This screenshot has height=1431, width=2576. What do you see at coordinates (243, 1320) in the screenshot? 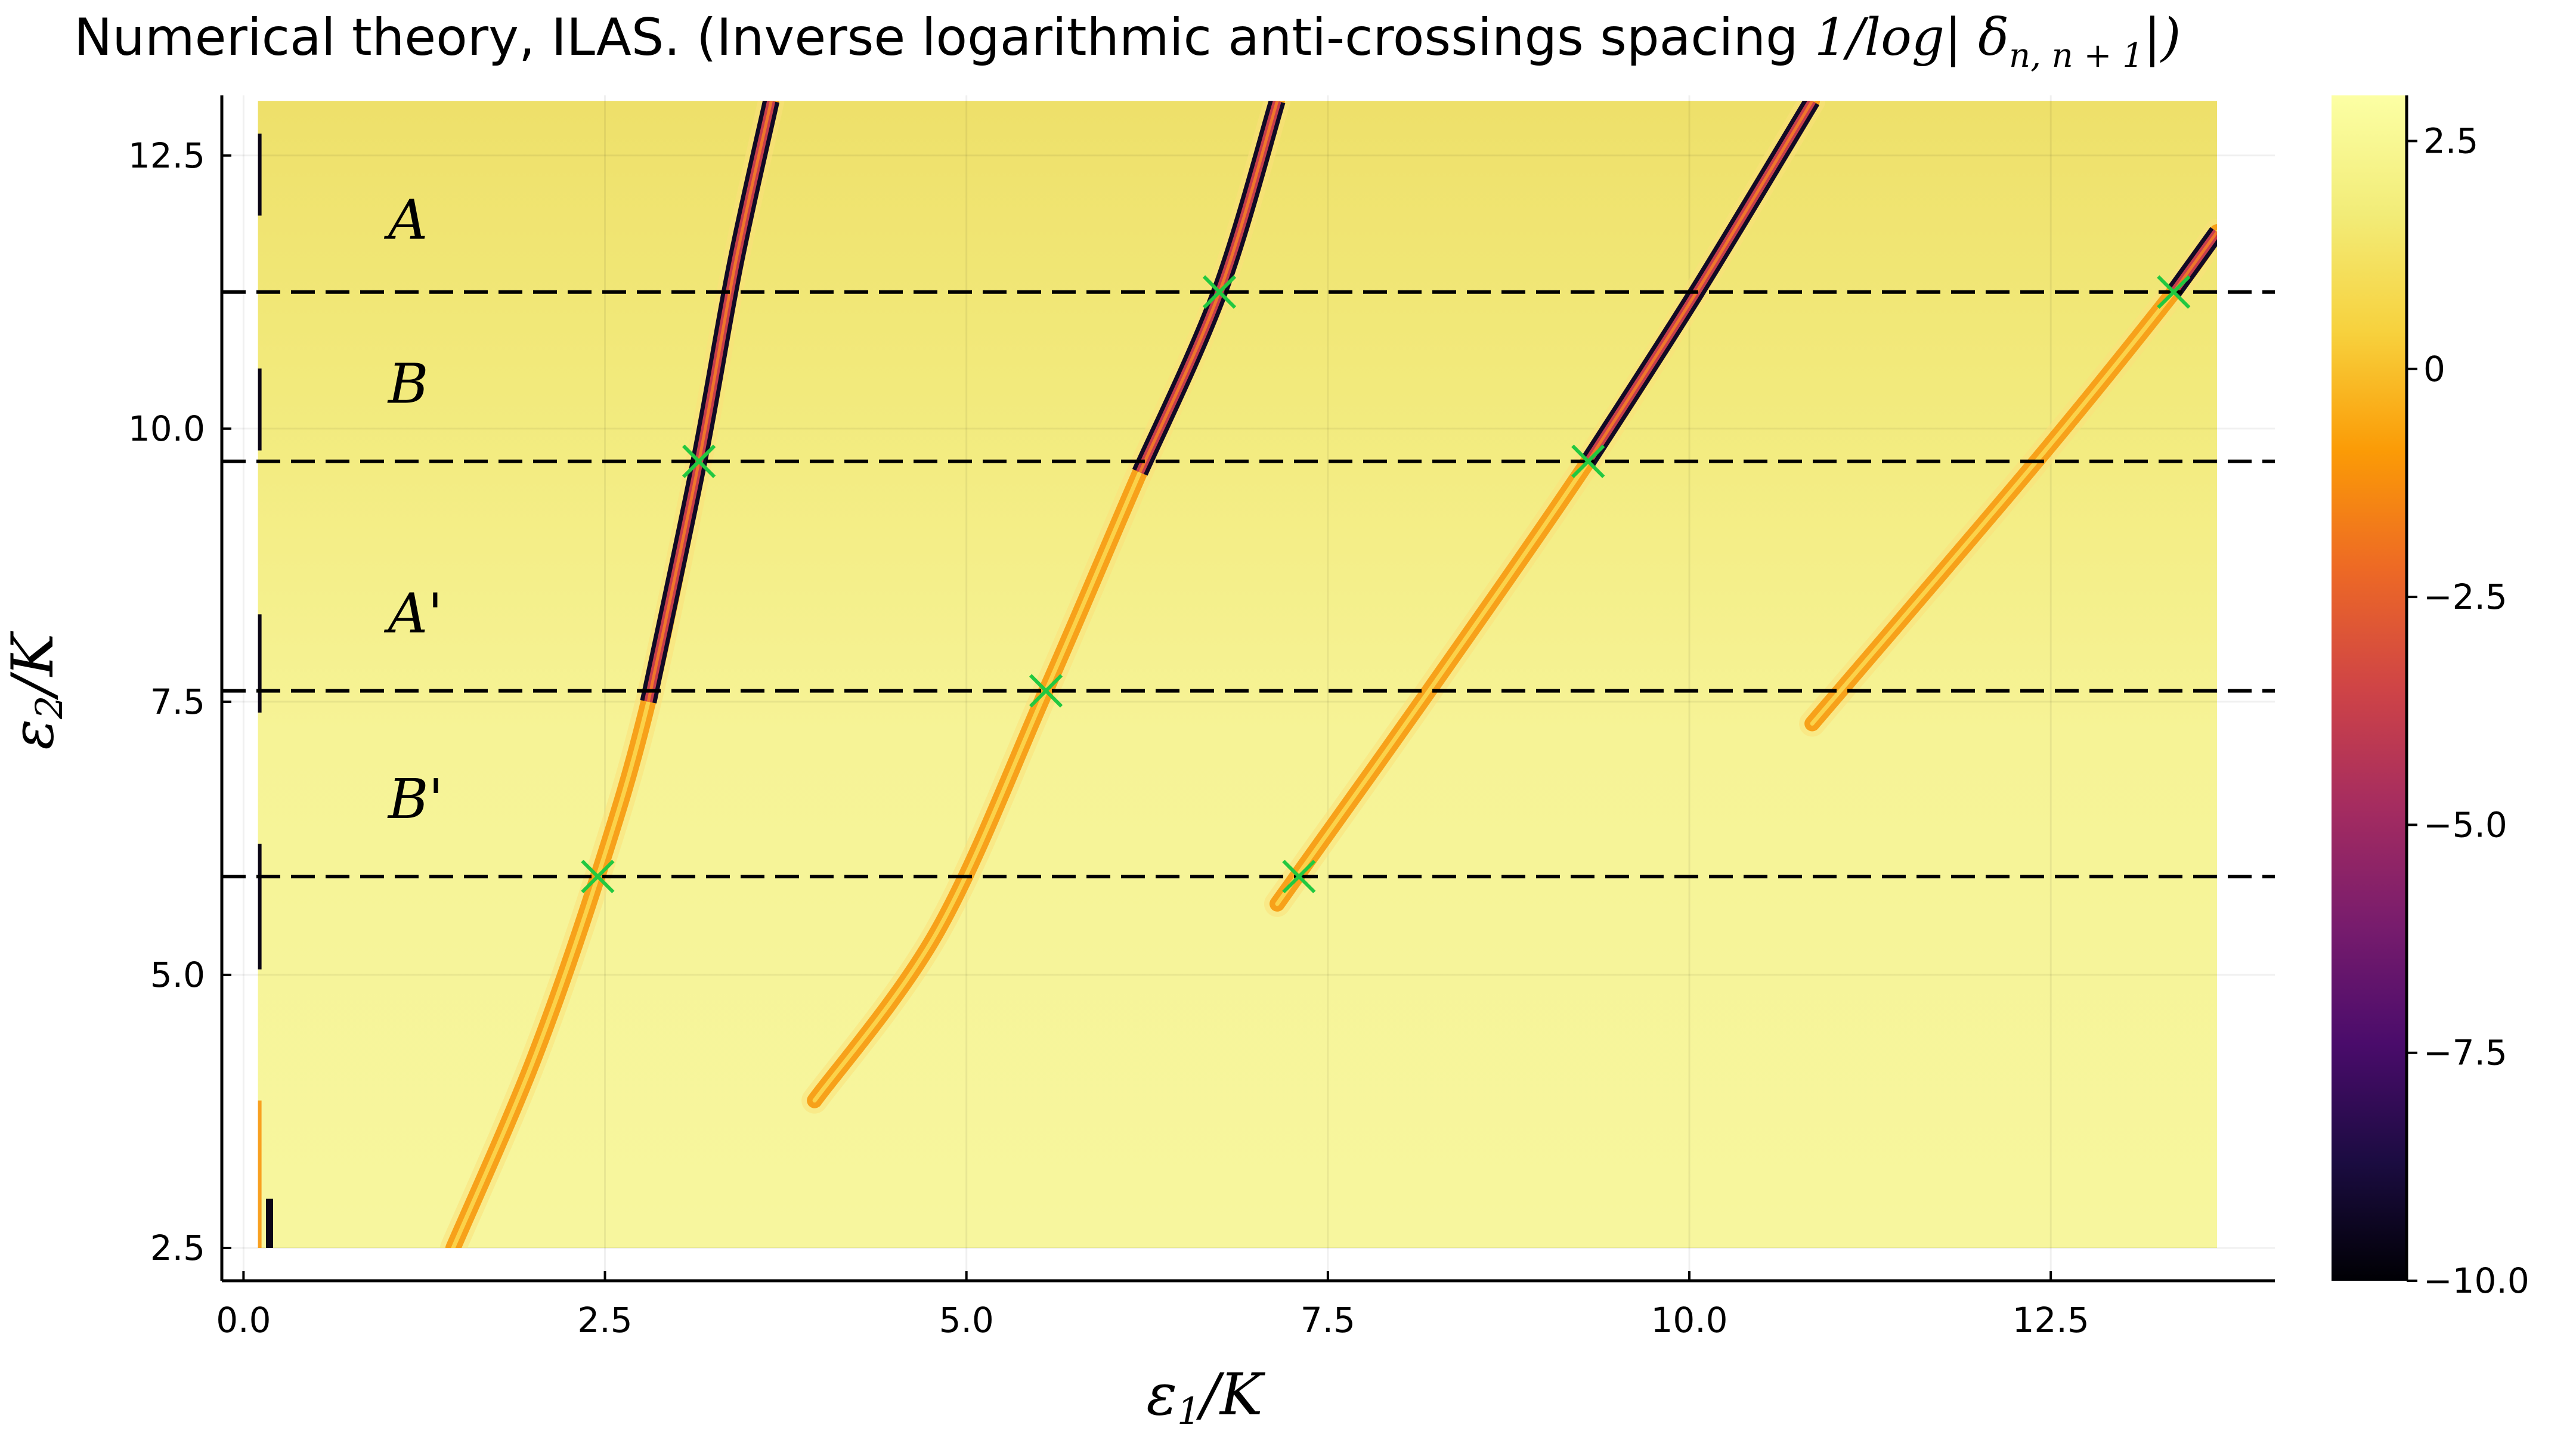
I see `x-tick-label: 0.0` at bounding box center [243, 1320].